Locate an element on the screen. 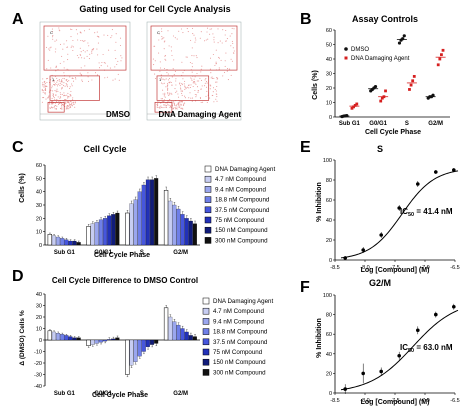  y-tick-label: -40 is located at coordinates (38, 387).